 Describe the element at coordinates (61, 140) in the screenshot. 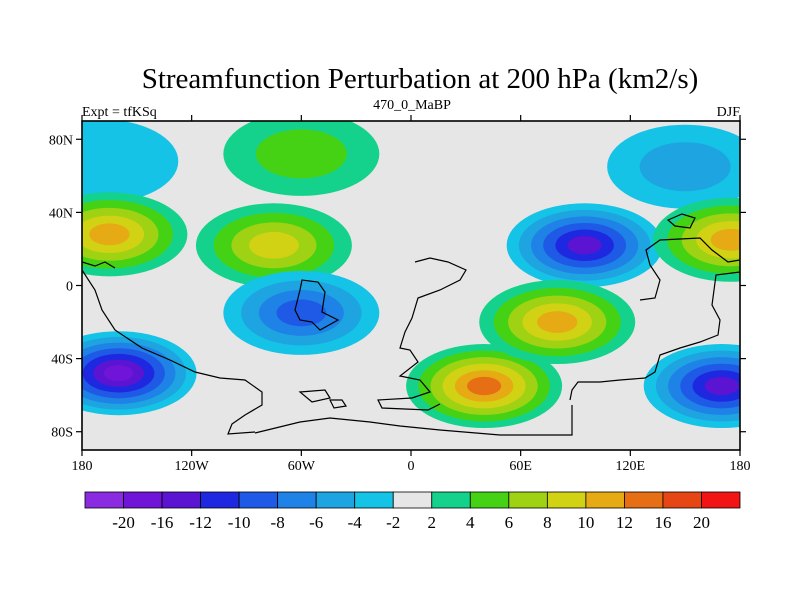

I see `y-tick-label: 80N` at that location.